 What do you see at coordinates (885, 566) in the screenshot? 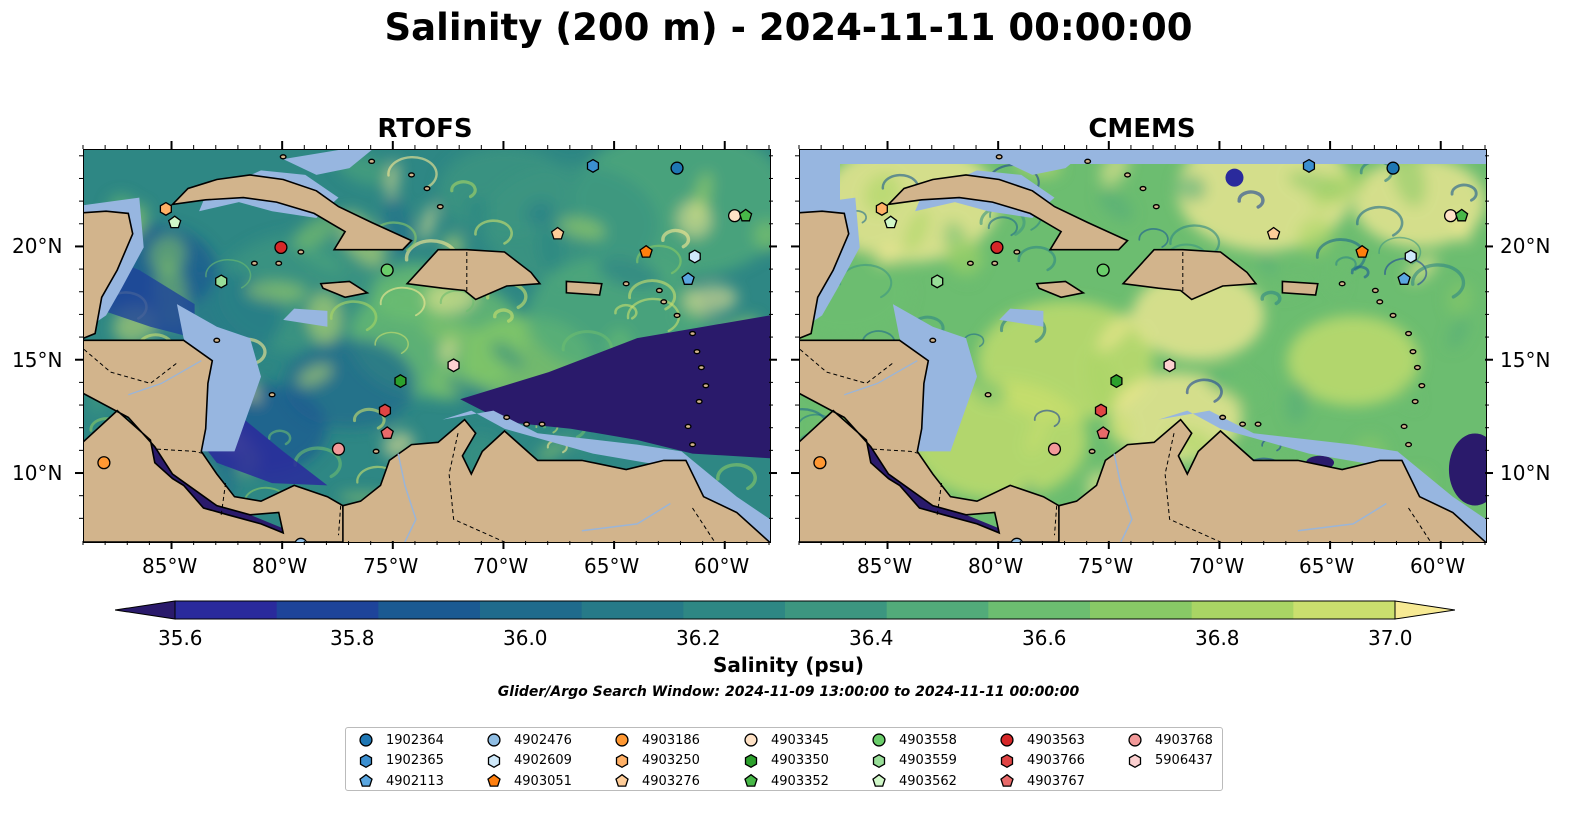
I see `lon-label-85w-right: 85°W` at bounding box center [885, 566].